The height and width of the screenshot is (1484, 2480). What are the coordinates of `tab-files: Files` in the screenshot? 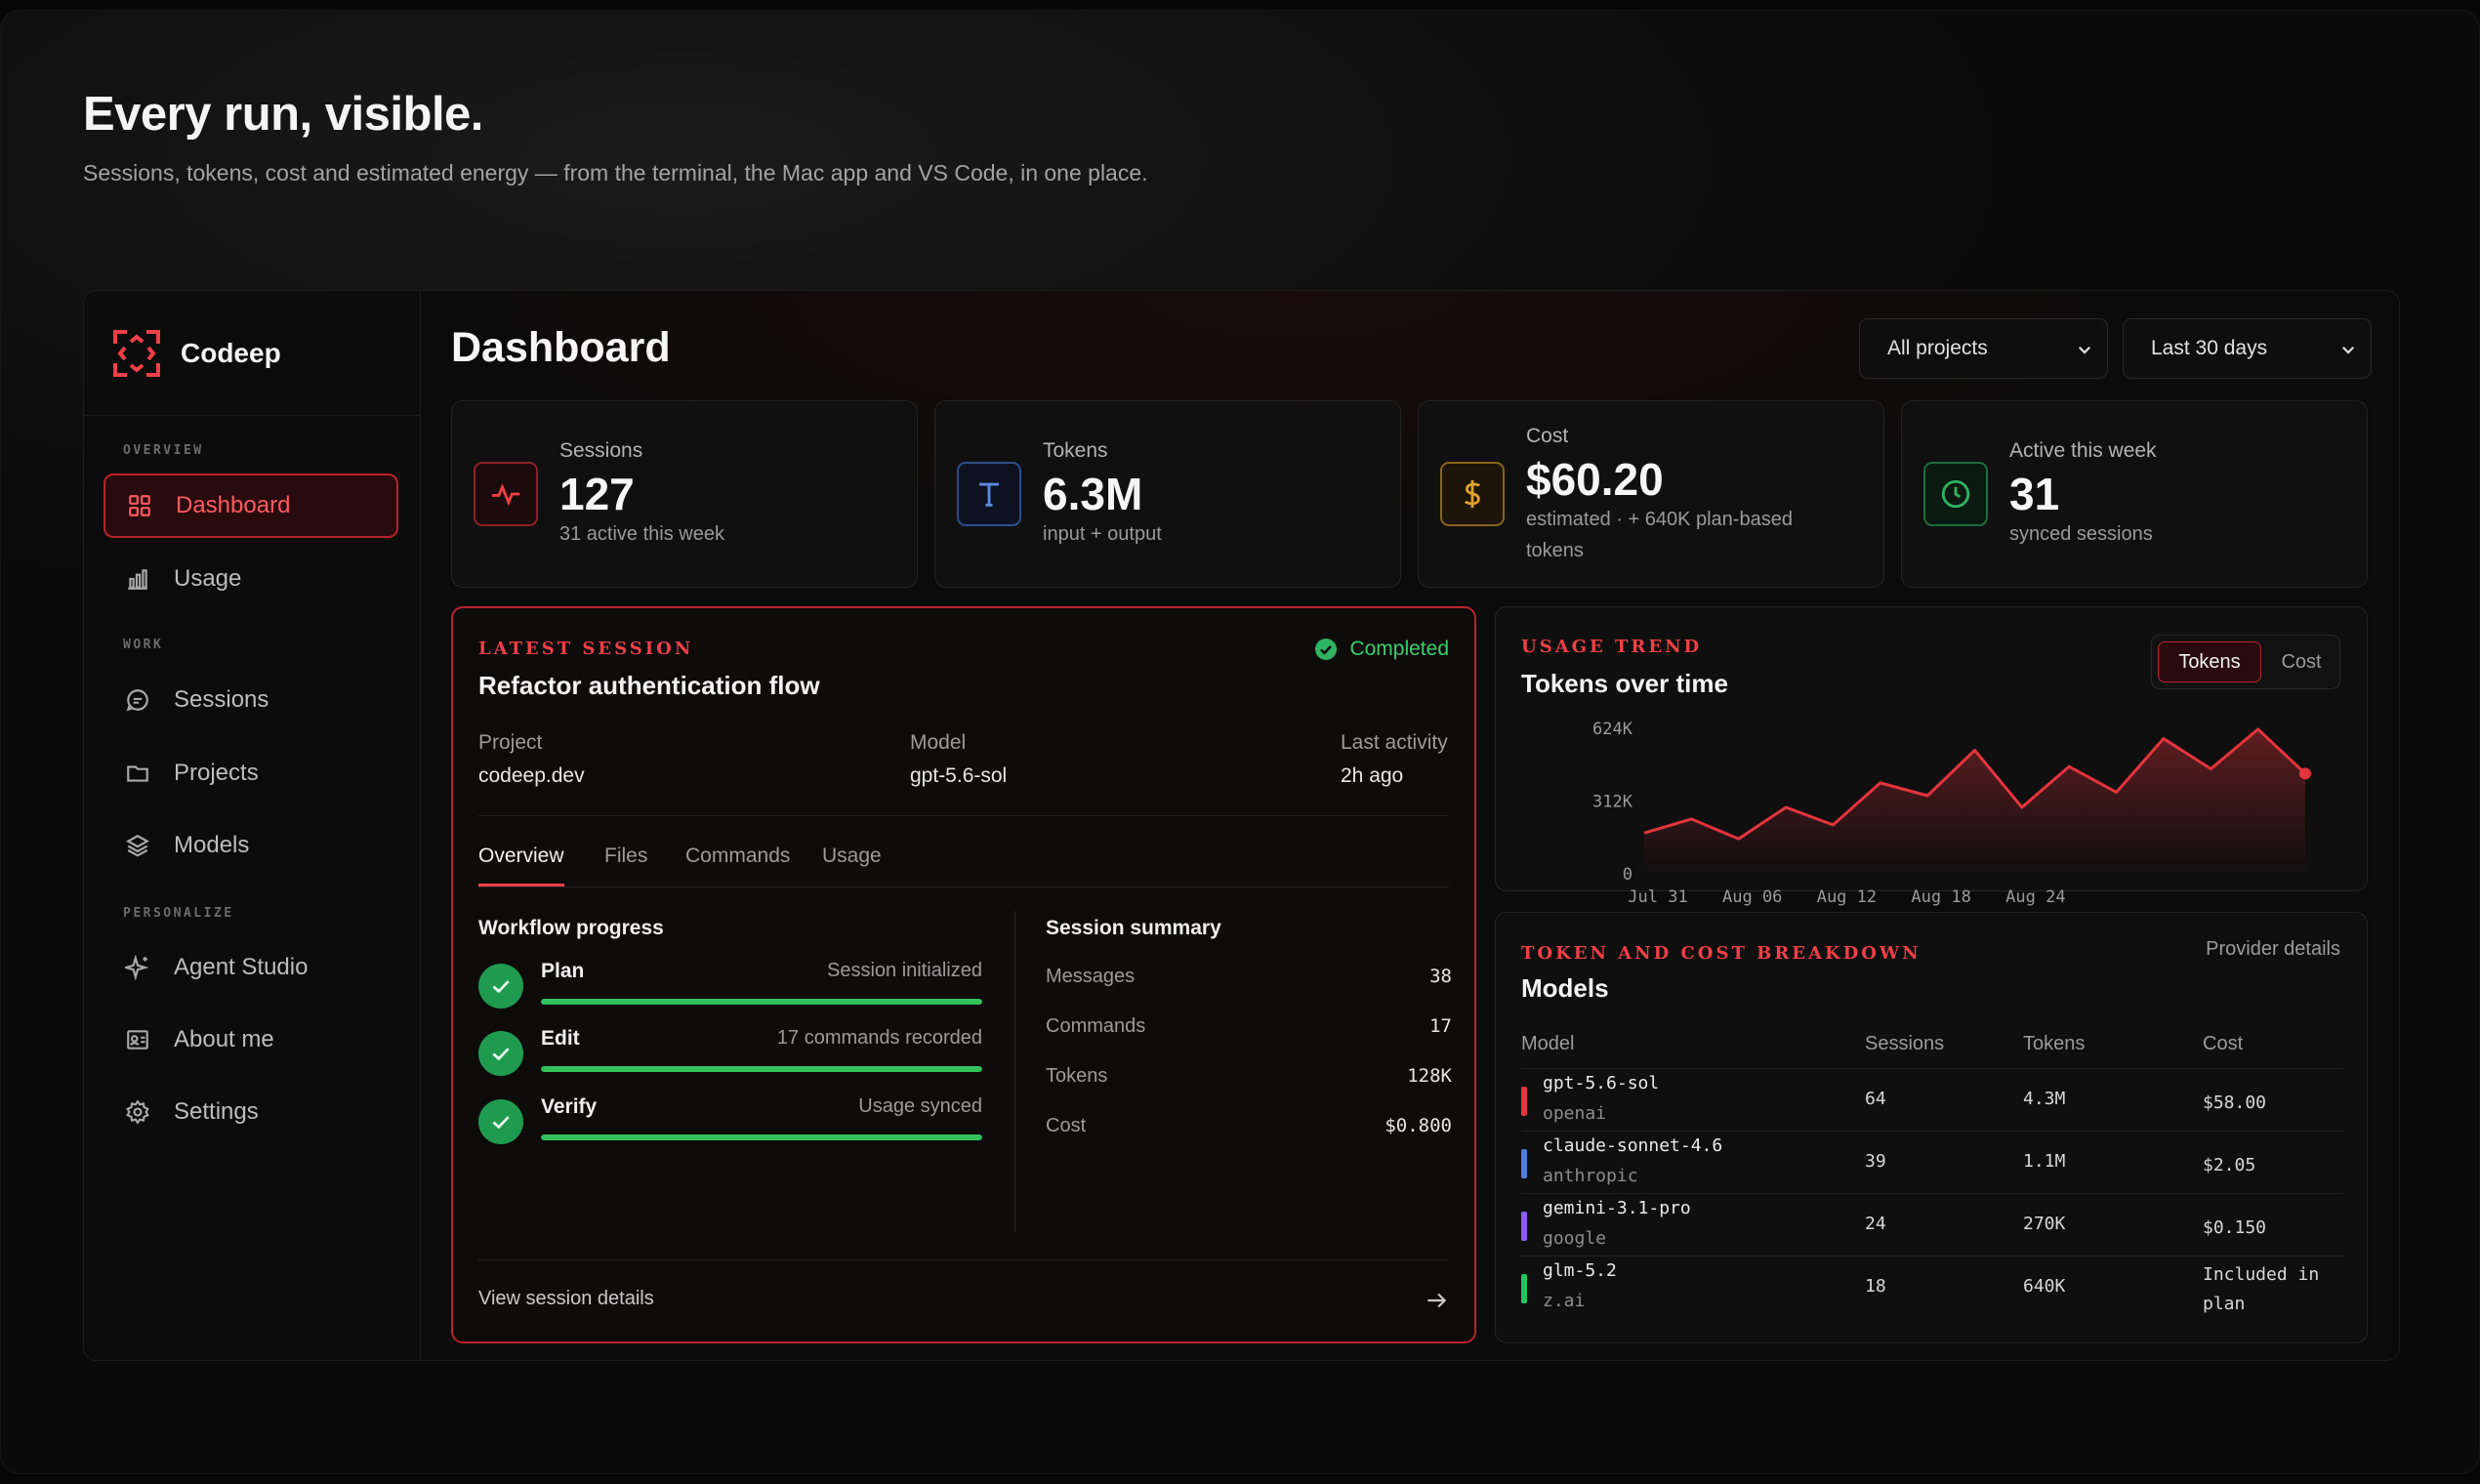 It's located at (626, 856).